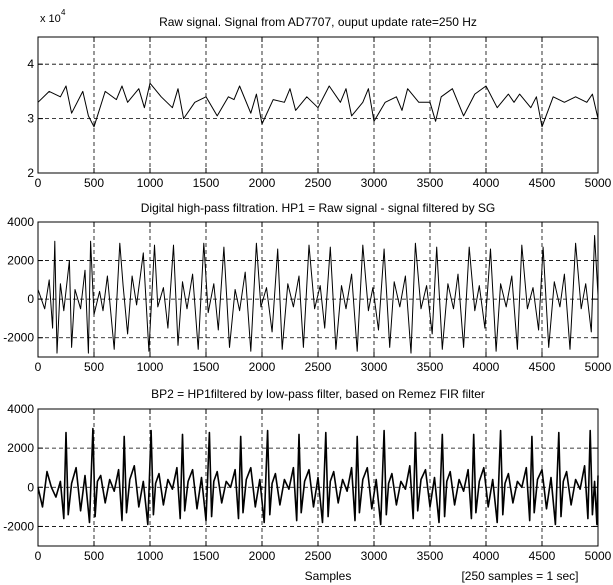 The width and height of the screenshot is (613, 585). I want to click on sample-rate-note: [250 samples = 1 sec], so click(519, 576).